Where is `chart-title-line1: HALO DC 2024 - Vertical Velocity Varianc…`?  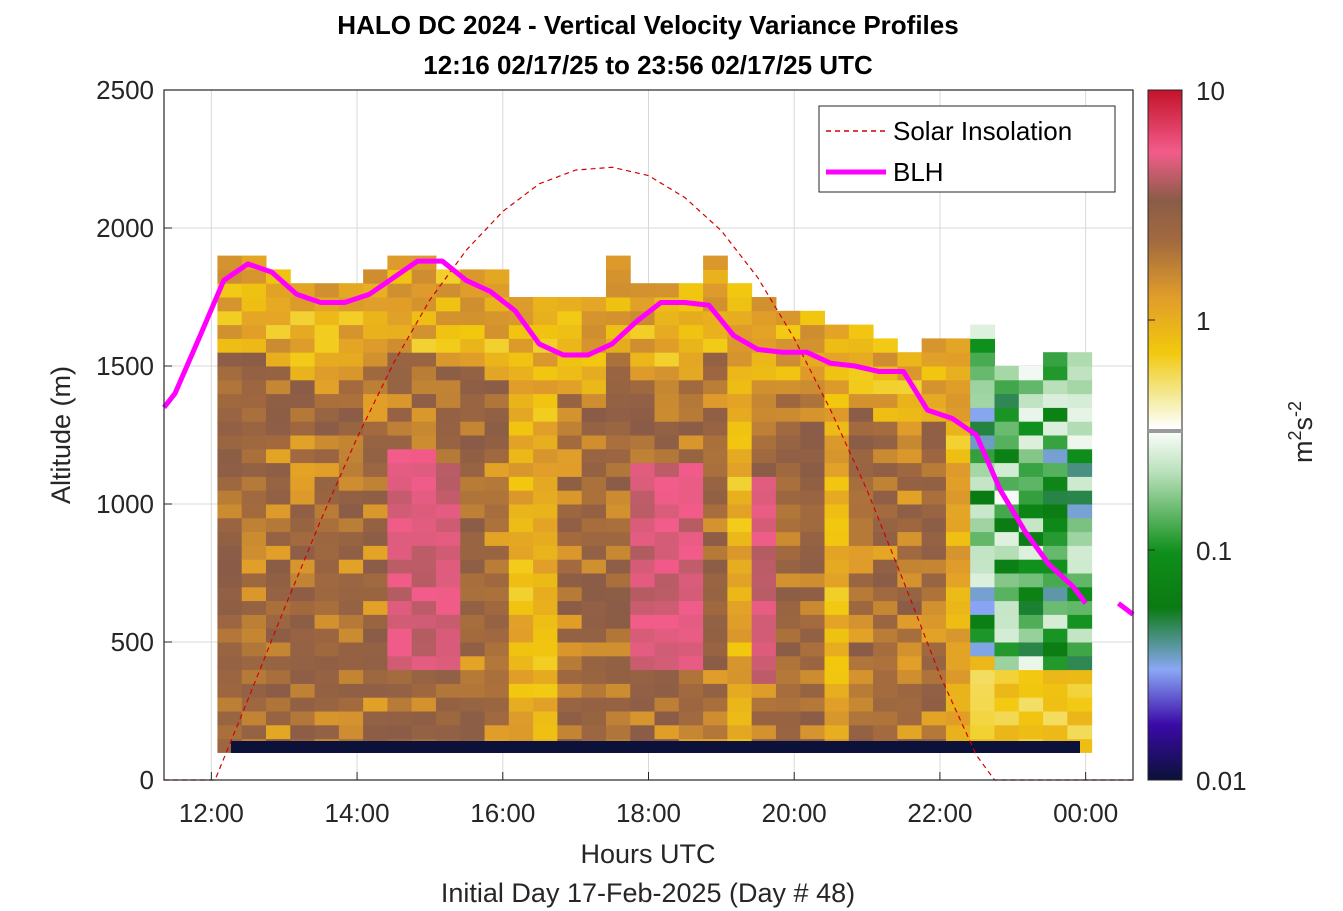
chart-title-line1: HALO DC 2024 - Vertical Velocity Varianc… is located at coordinates (647, 25).